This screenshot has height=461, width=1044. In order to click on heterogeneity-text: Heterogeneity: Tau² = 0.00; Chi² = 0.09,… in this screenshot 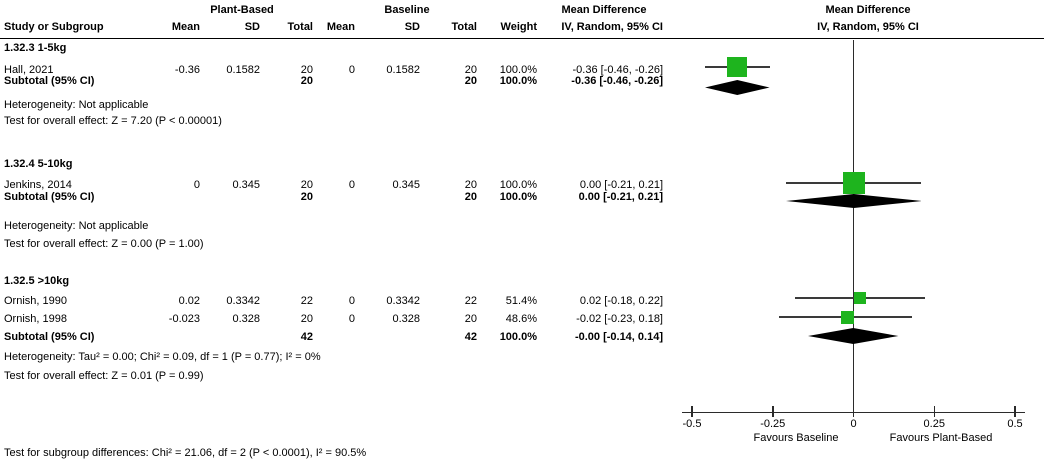, I will do `click(162, 356)`.